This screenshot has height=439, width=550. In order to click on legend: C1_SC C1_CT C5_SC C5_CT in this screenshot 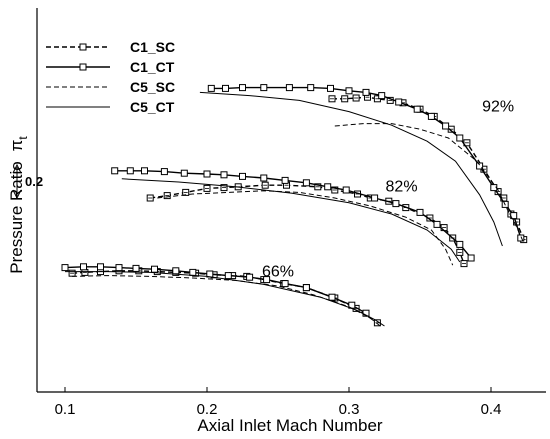, I will do `click(110, 77)`.